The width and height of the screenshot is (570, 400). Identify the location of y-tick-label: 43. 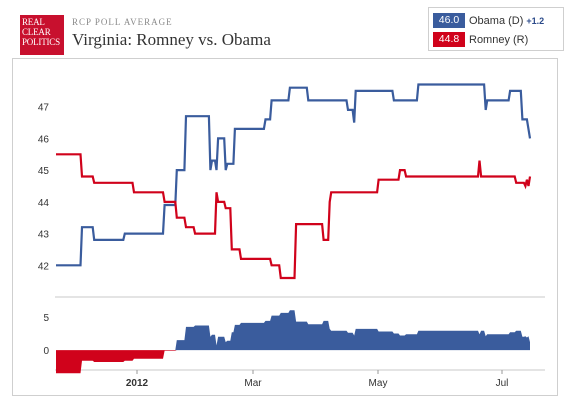
(44, 235).